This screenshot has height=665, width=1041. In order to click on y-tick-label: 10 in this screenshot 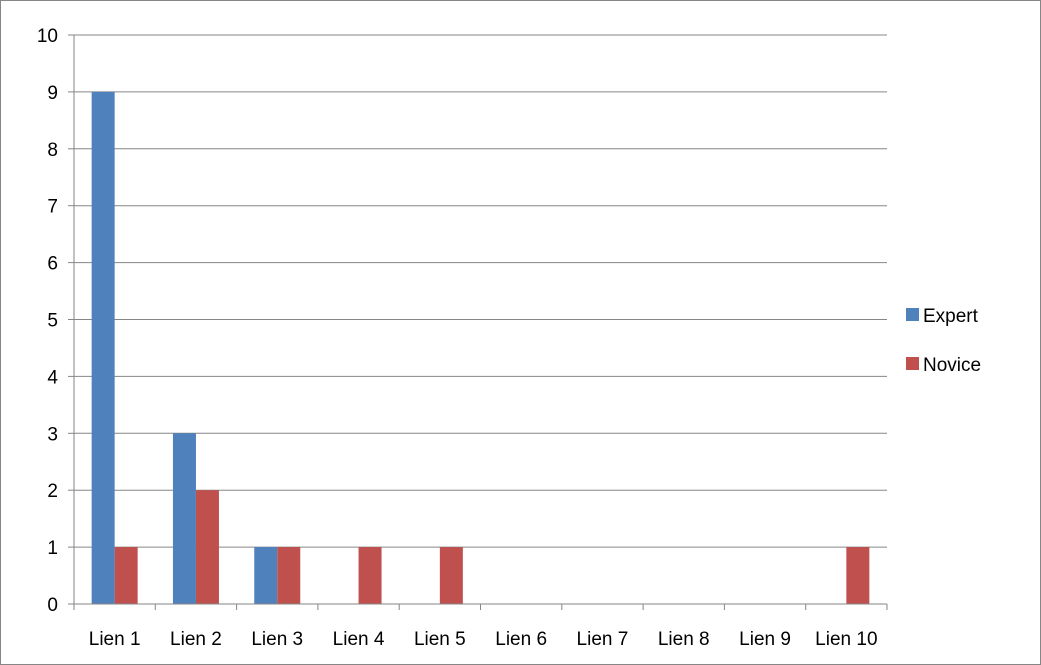, I will do `click(47, 36)`.